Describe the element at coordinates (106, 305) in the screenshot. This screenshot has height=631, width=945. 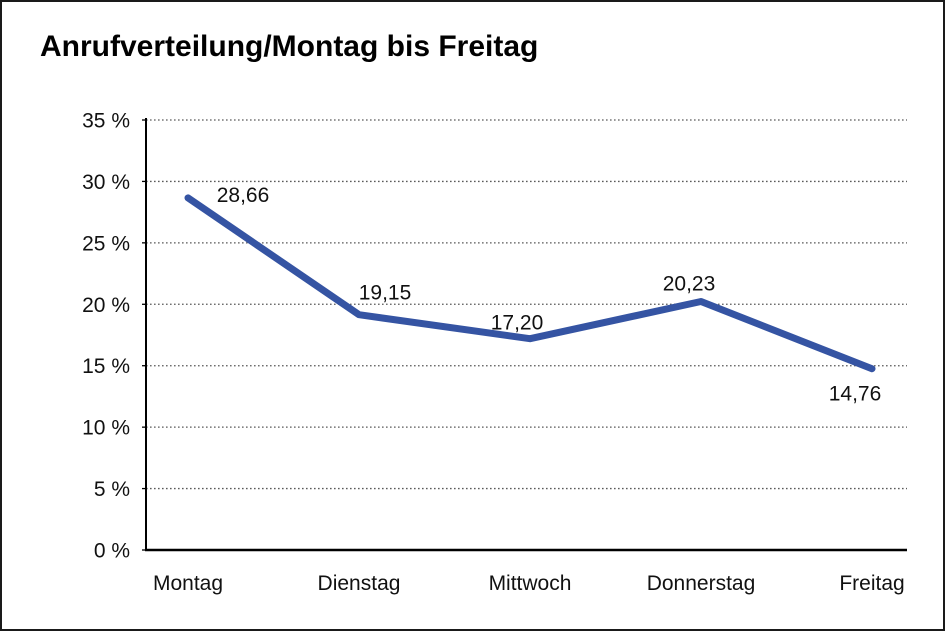
I see `y-tick-label: 20 %` at that location.